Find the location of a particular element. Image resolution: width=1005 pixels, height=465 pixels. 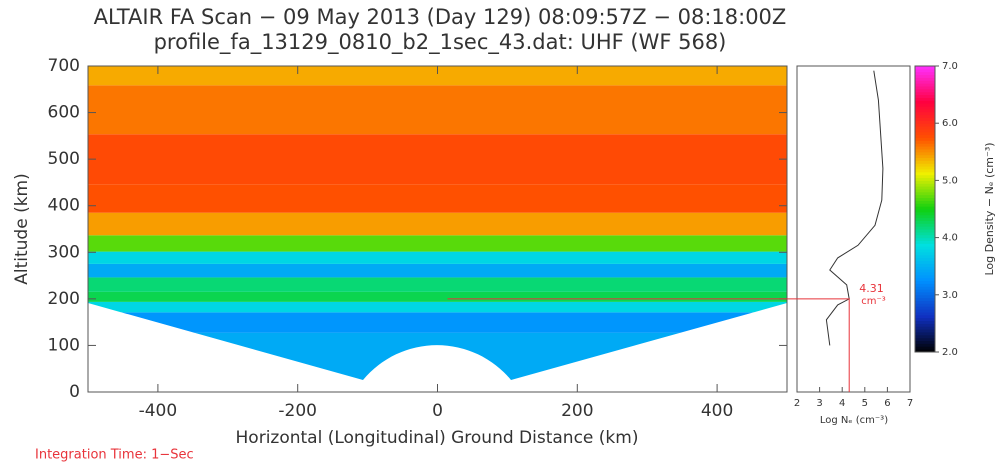

x-tick-label: -200 is located at coordinates (297, 411).